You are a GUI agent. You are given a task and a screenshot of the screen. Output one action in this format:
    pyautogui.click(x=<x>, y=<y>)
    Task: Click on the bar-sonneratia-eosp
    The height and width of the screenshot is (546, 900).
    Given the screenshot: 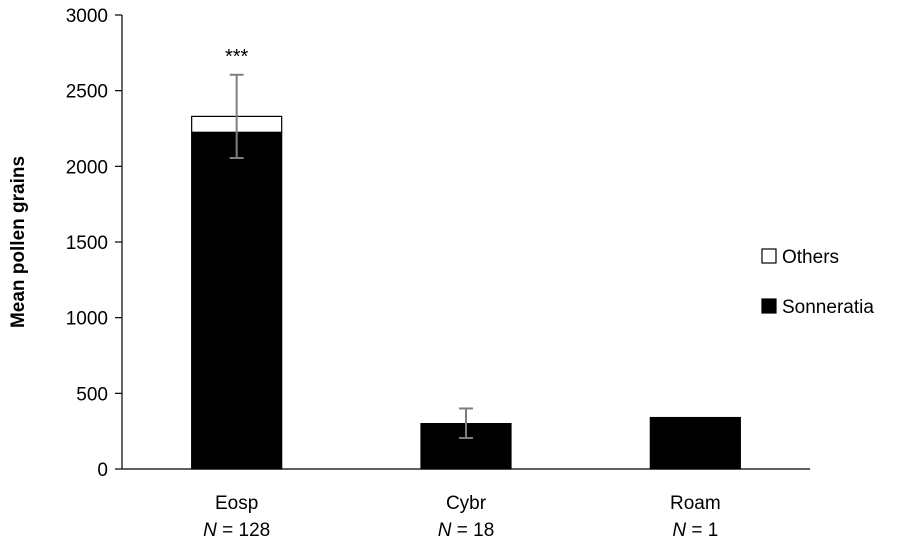 What is the action you would take?
    pyautogui.click(x=237, y=300)
    